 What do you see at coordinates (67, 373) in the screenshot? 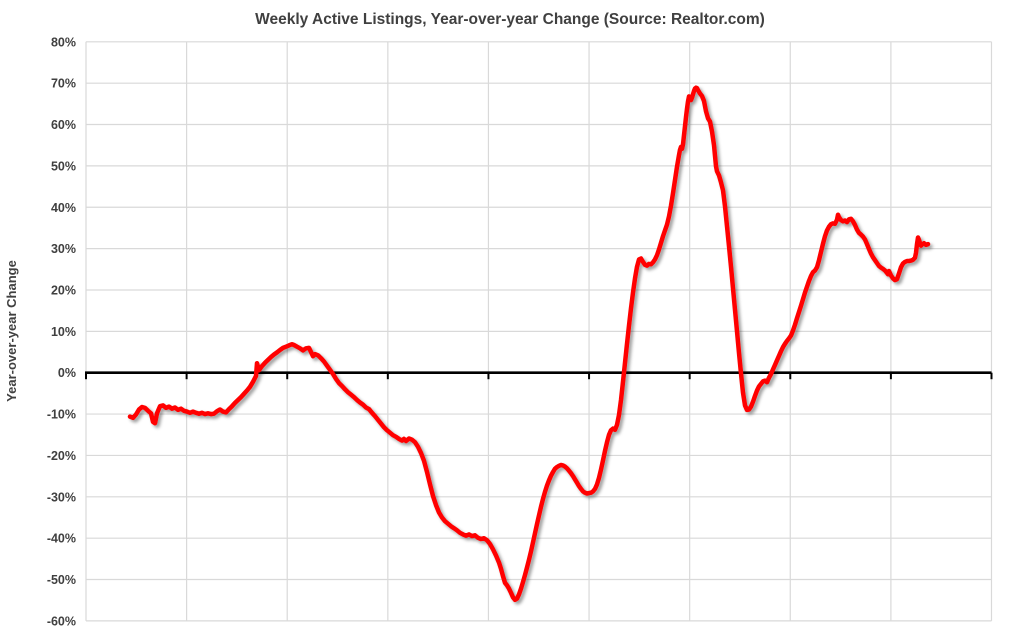
I see `y-tick-label: 0%` at bounding box center [67, 373].